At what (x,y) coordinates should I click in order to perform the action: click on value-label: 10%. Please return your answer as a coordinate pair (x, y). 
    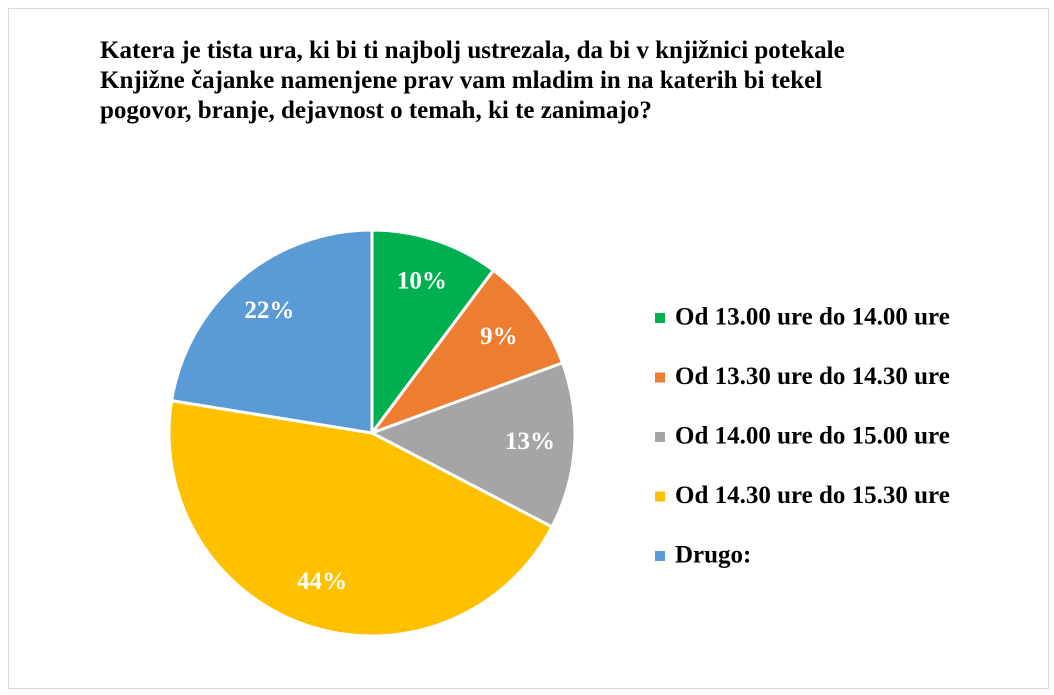
    Looking at the image, I should click on (422, 280).